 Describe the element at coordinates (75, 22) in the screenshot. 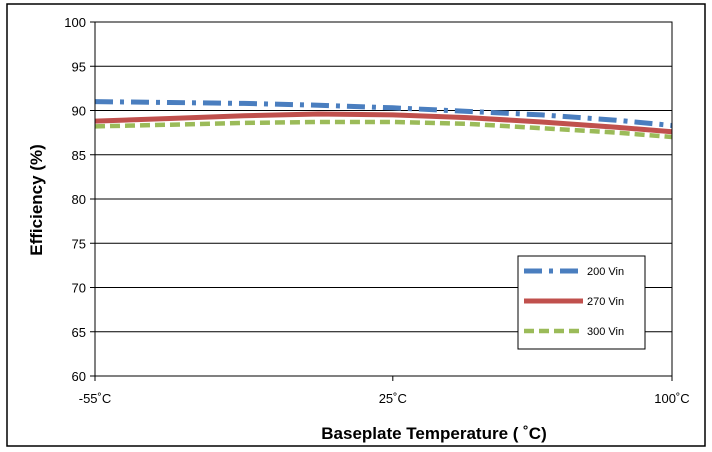

I see `y-tick-label-8: 100` at that location.